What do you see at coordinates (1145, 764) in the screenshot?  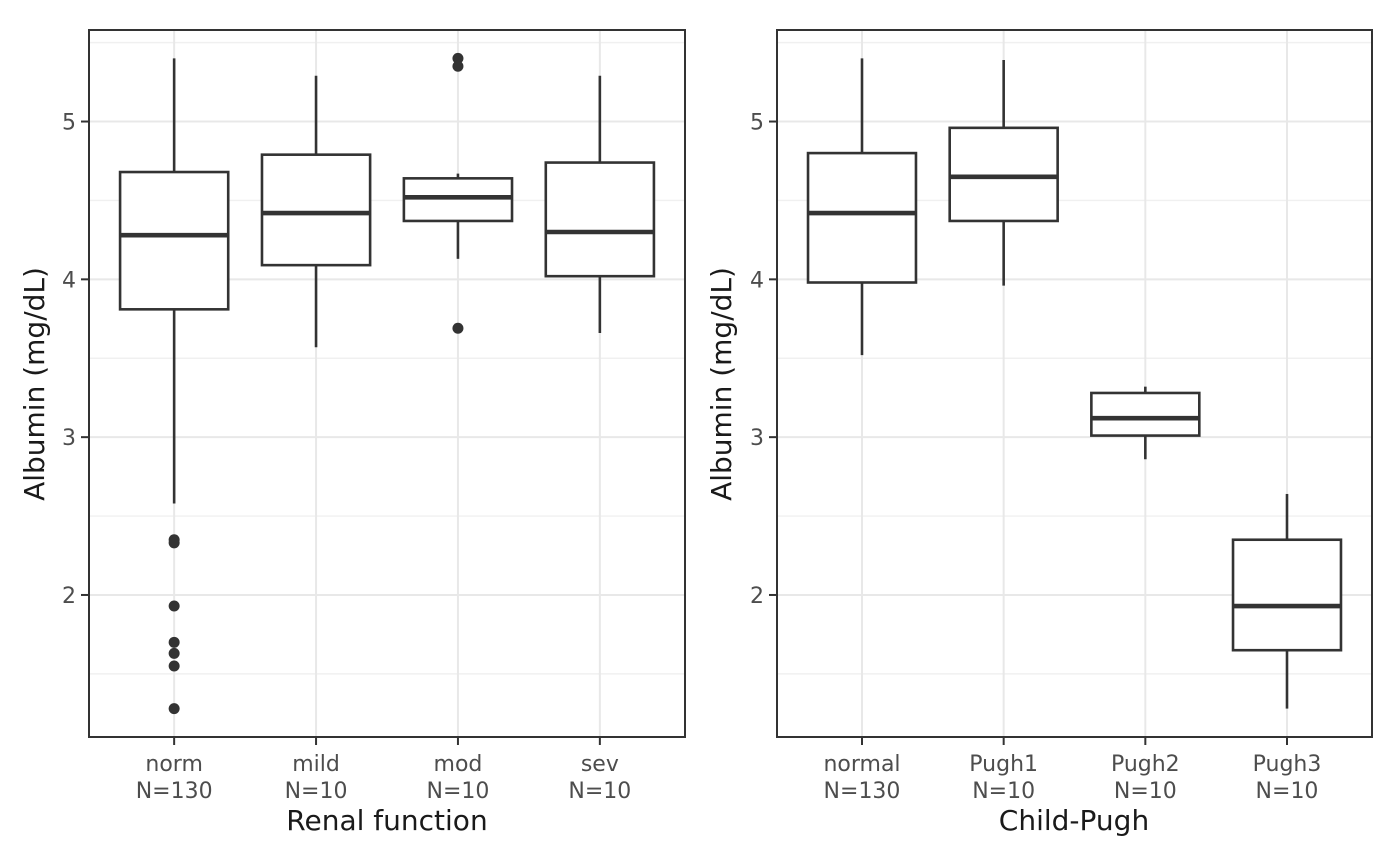 I see `x-tick-label-category: Pugh2` at bounding box center [1145, 764].